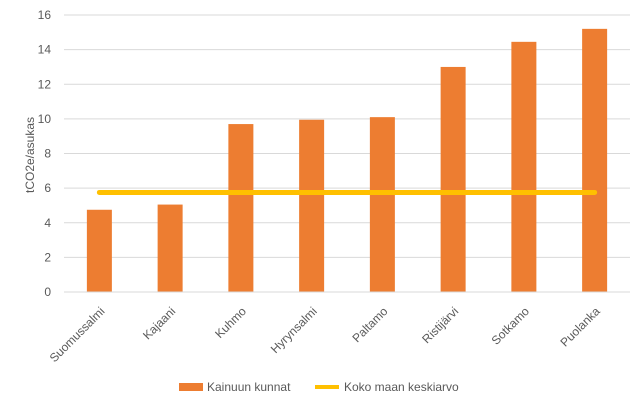 The height and width of the screenshot is (408, 643). Describe the element at coordinates (47, 292) in the screenshot. I see `y-tick-label: 0` at that location.